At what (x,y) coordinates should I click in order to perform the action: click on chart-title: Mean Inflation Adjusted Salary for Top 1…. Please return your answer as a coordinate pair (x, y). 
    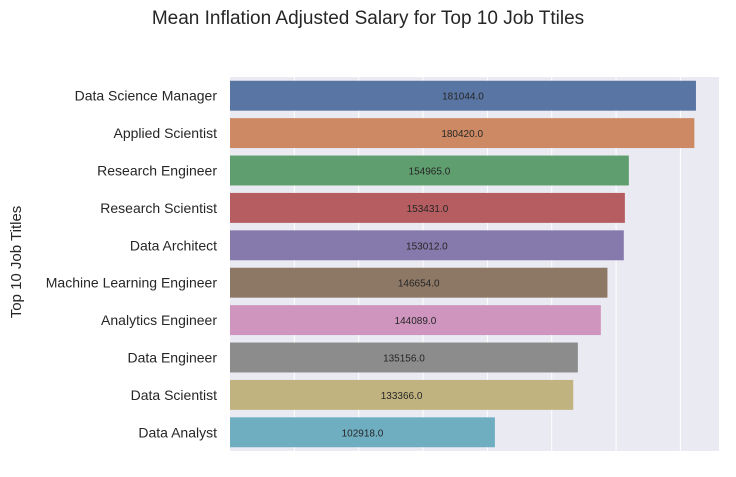
    Looking at the image, I should click on (368, 18).